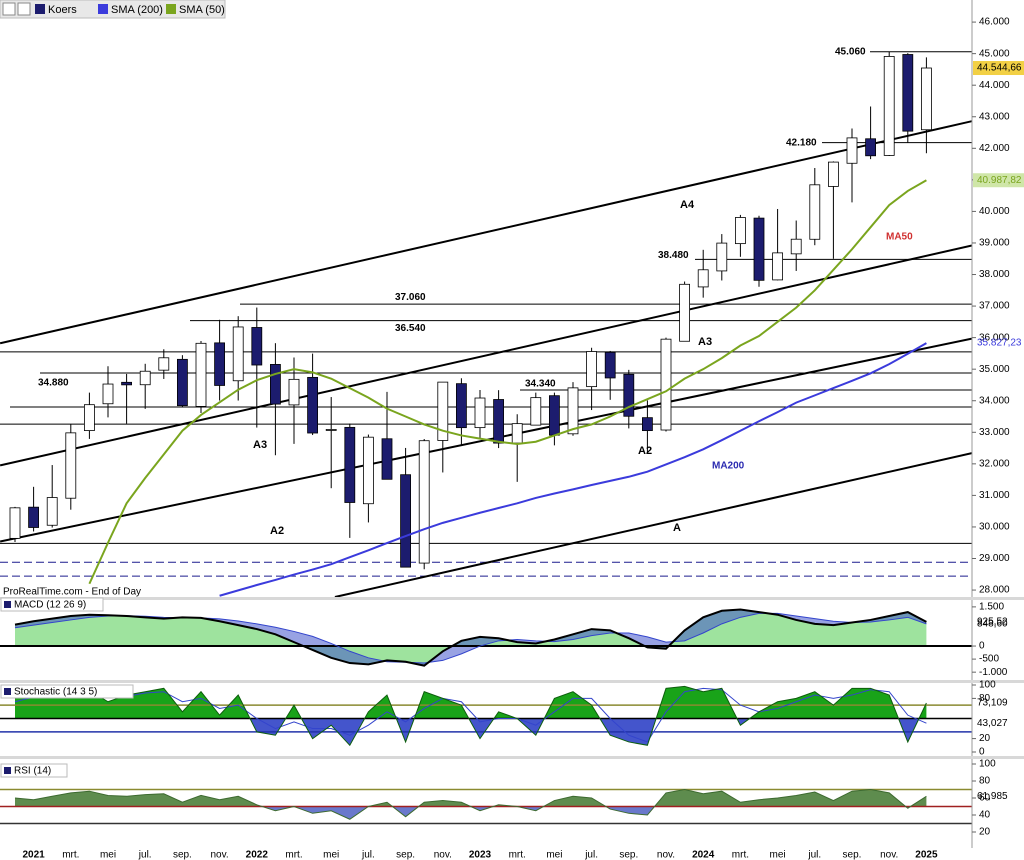  I want to click on x-tick-label: sep., so click(628, 855).